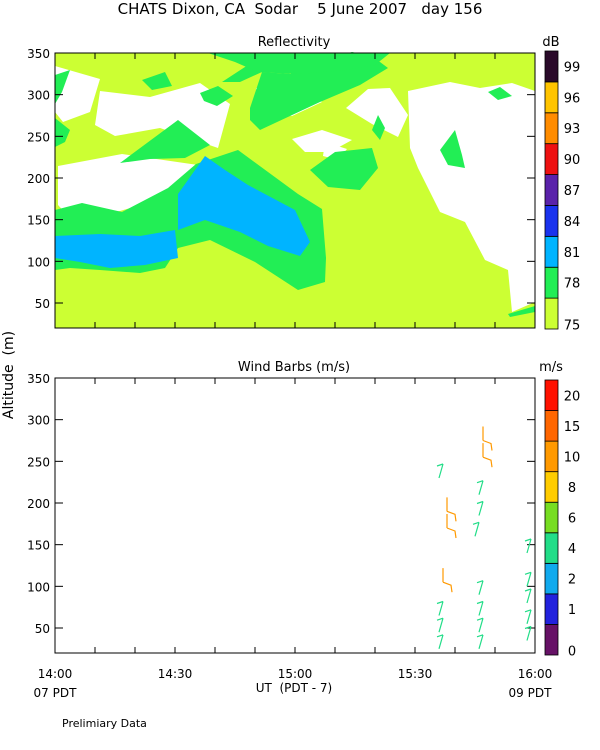 Image resolution: width=600 pixels, height=750 pixels. Describe the element at coordinates (104, 723) in the screenshot. I see `preliminary-footnote: Prelimiary Data` at that location.